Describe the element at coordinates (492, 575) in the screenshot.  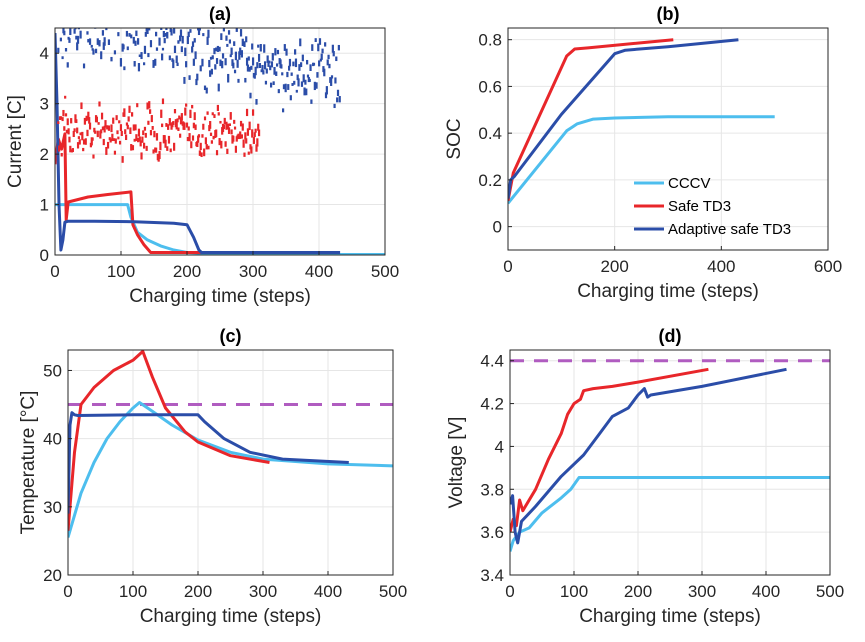
I see `y-tick-label: 3.4` at that location.